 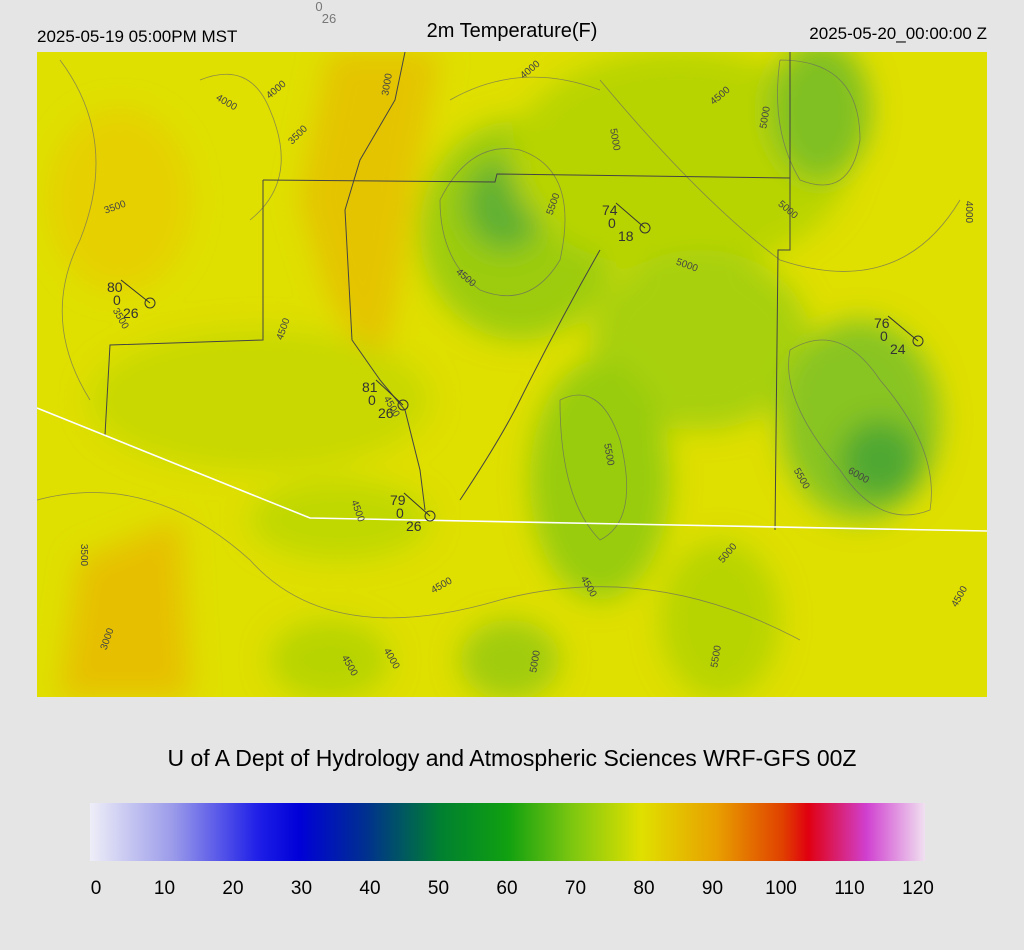 What do you see at coordinates (643, 888) in the screenshot?
I see `color-bar-tick-label: 80` at bounding box center [643, 888].